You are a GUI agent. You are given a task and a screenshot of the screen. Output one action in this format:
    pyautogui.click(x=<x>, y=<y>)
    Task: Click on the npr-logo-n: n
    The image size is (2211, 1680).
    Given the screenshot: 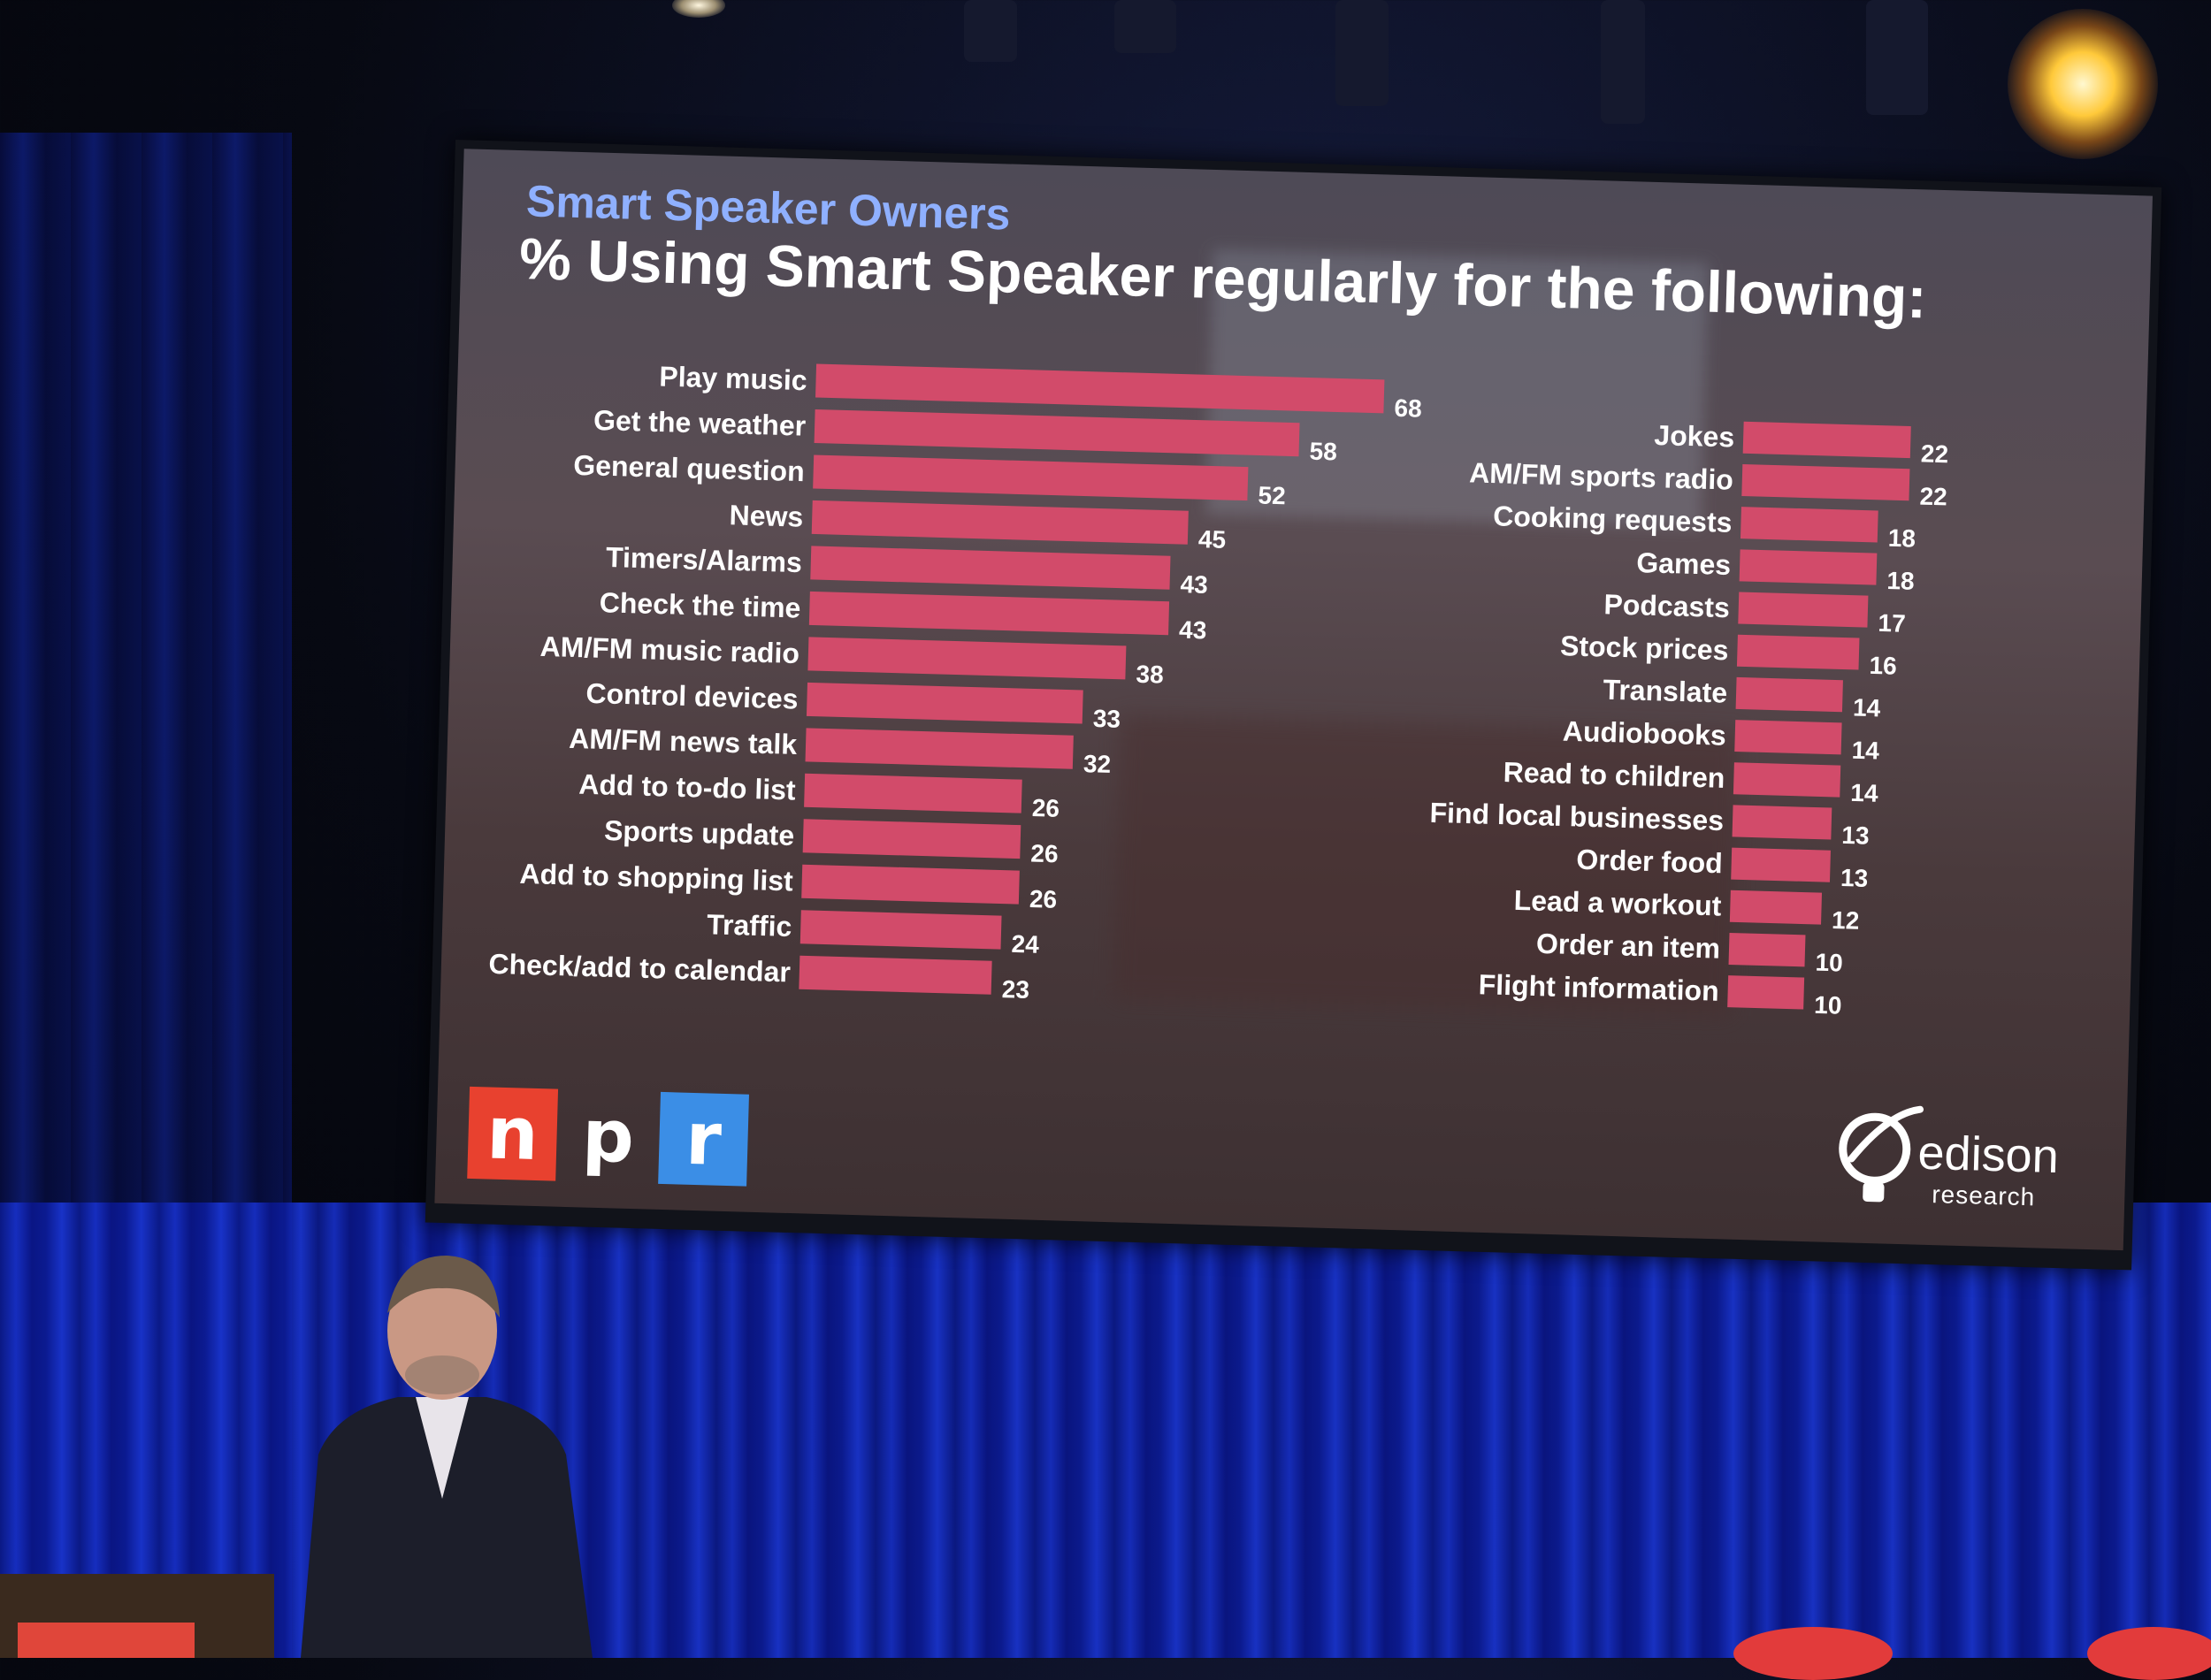 What is the action you would take?
    pyautogui.click(x=513, y=1133)
    